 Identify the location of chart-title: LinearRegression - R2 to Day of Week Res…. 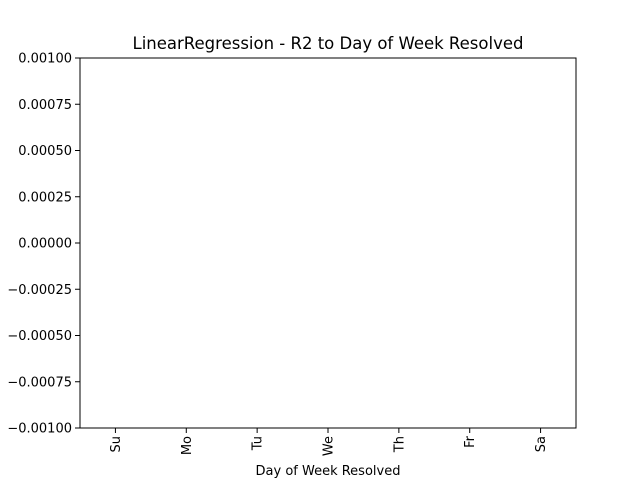
(328, 43).